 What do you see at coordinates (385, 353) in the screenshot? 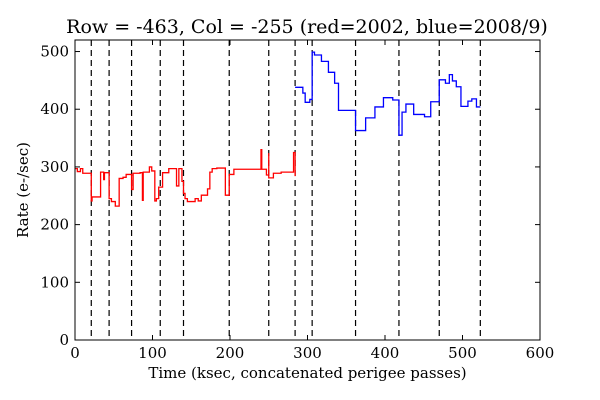
I see `x-tick-label: 400` at bounding box center [385, 353].